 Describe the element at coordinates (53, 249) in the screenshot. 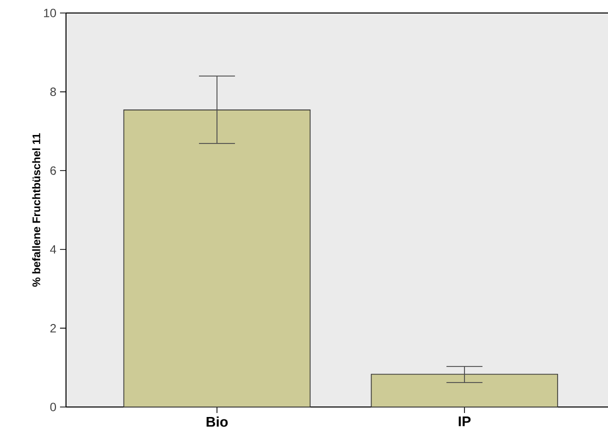

I see `y-tick-label: 4` at that location.